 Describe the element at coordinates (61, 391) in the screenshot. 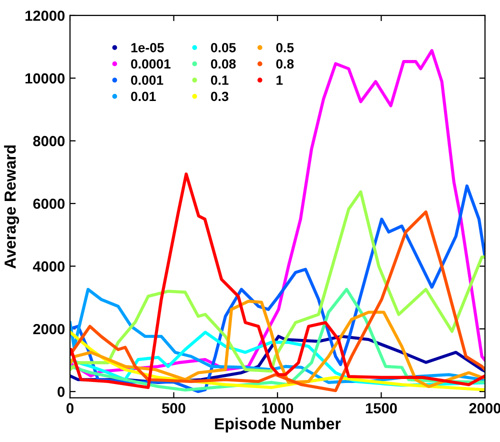

I see `y-tick-label: 0` at that location.